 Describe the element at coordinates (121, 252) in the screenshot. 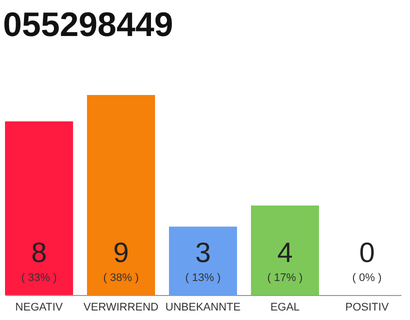

I see `annotation: 9` at that location.